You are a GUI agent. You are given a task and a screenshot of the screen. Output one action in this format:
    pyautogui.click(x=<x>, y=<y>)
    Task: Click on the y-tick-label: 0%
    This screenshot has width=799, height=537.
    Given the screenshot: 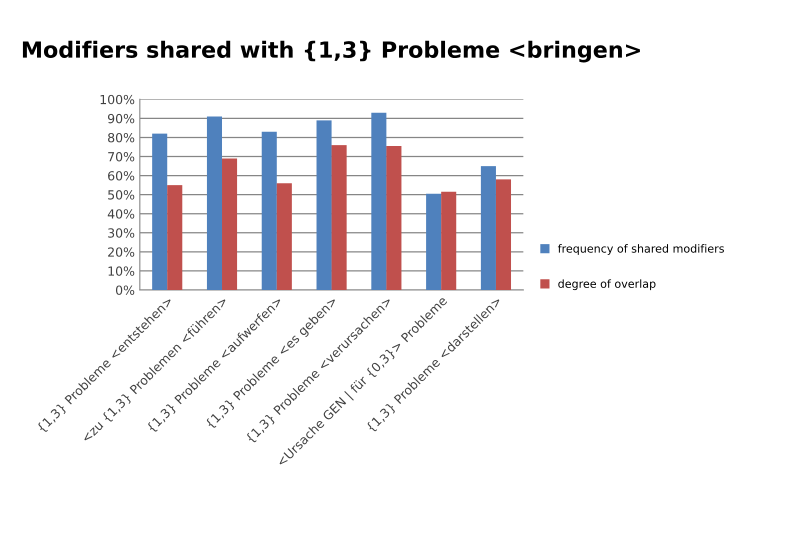 What is the action you would take?
    pyautogui.click(x=125, y=290)
    